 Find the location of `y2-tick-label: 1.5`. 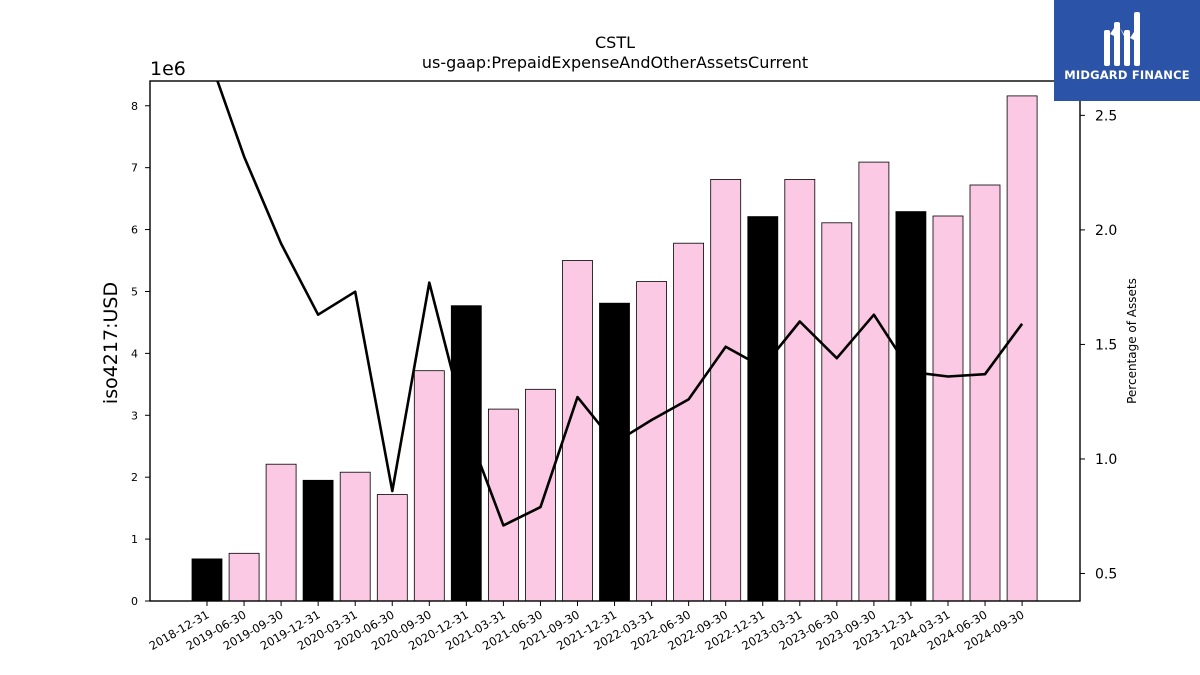

y2-tick-label: 1.5 is located at coordinates (1106, 345).